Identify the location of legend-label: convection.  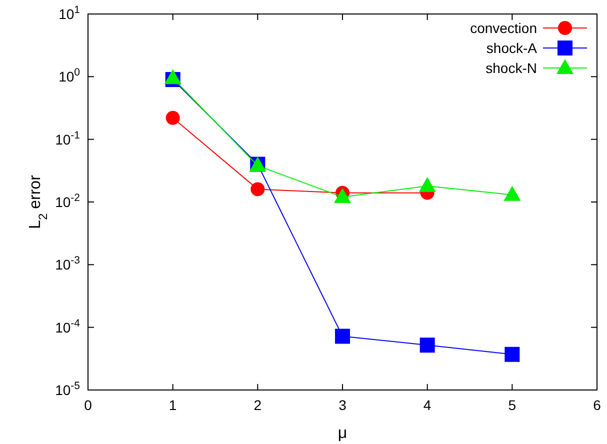
(503, 28).